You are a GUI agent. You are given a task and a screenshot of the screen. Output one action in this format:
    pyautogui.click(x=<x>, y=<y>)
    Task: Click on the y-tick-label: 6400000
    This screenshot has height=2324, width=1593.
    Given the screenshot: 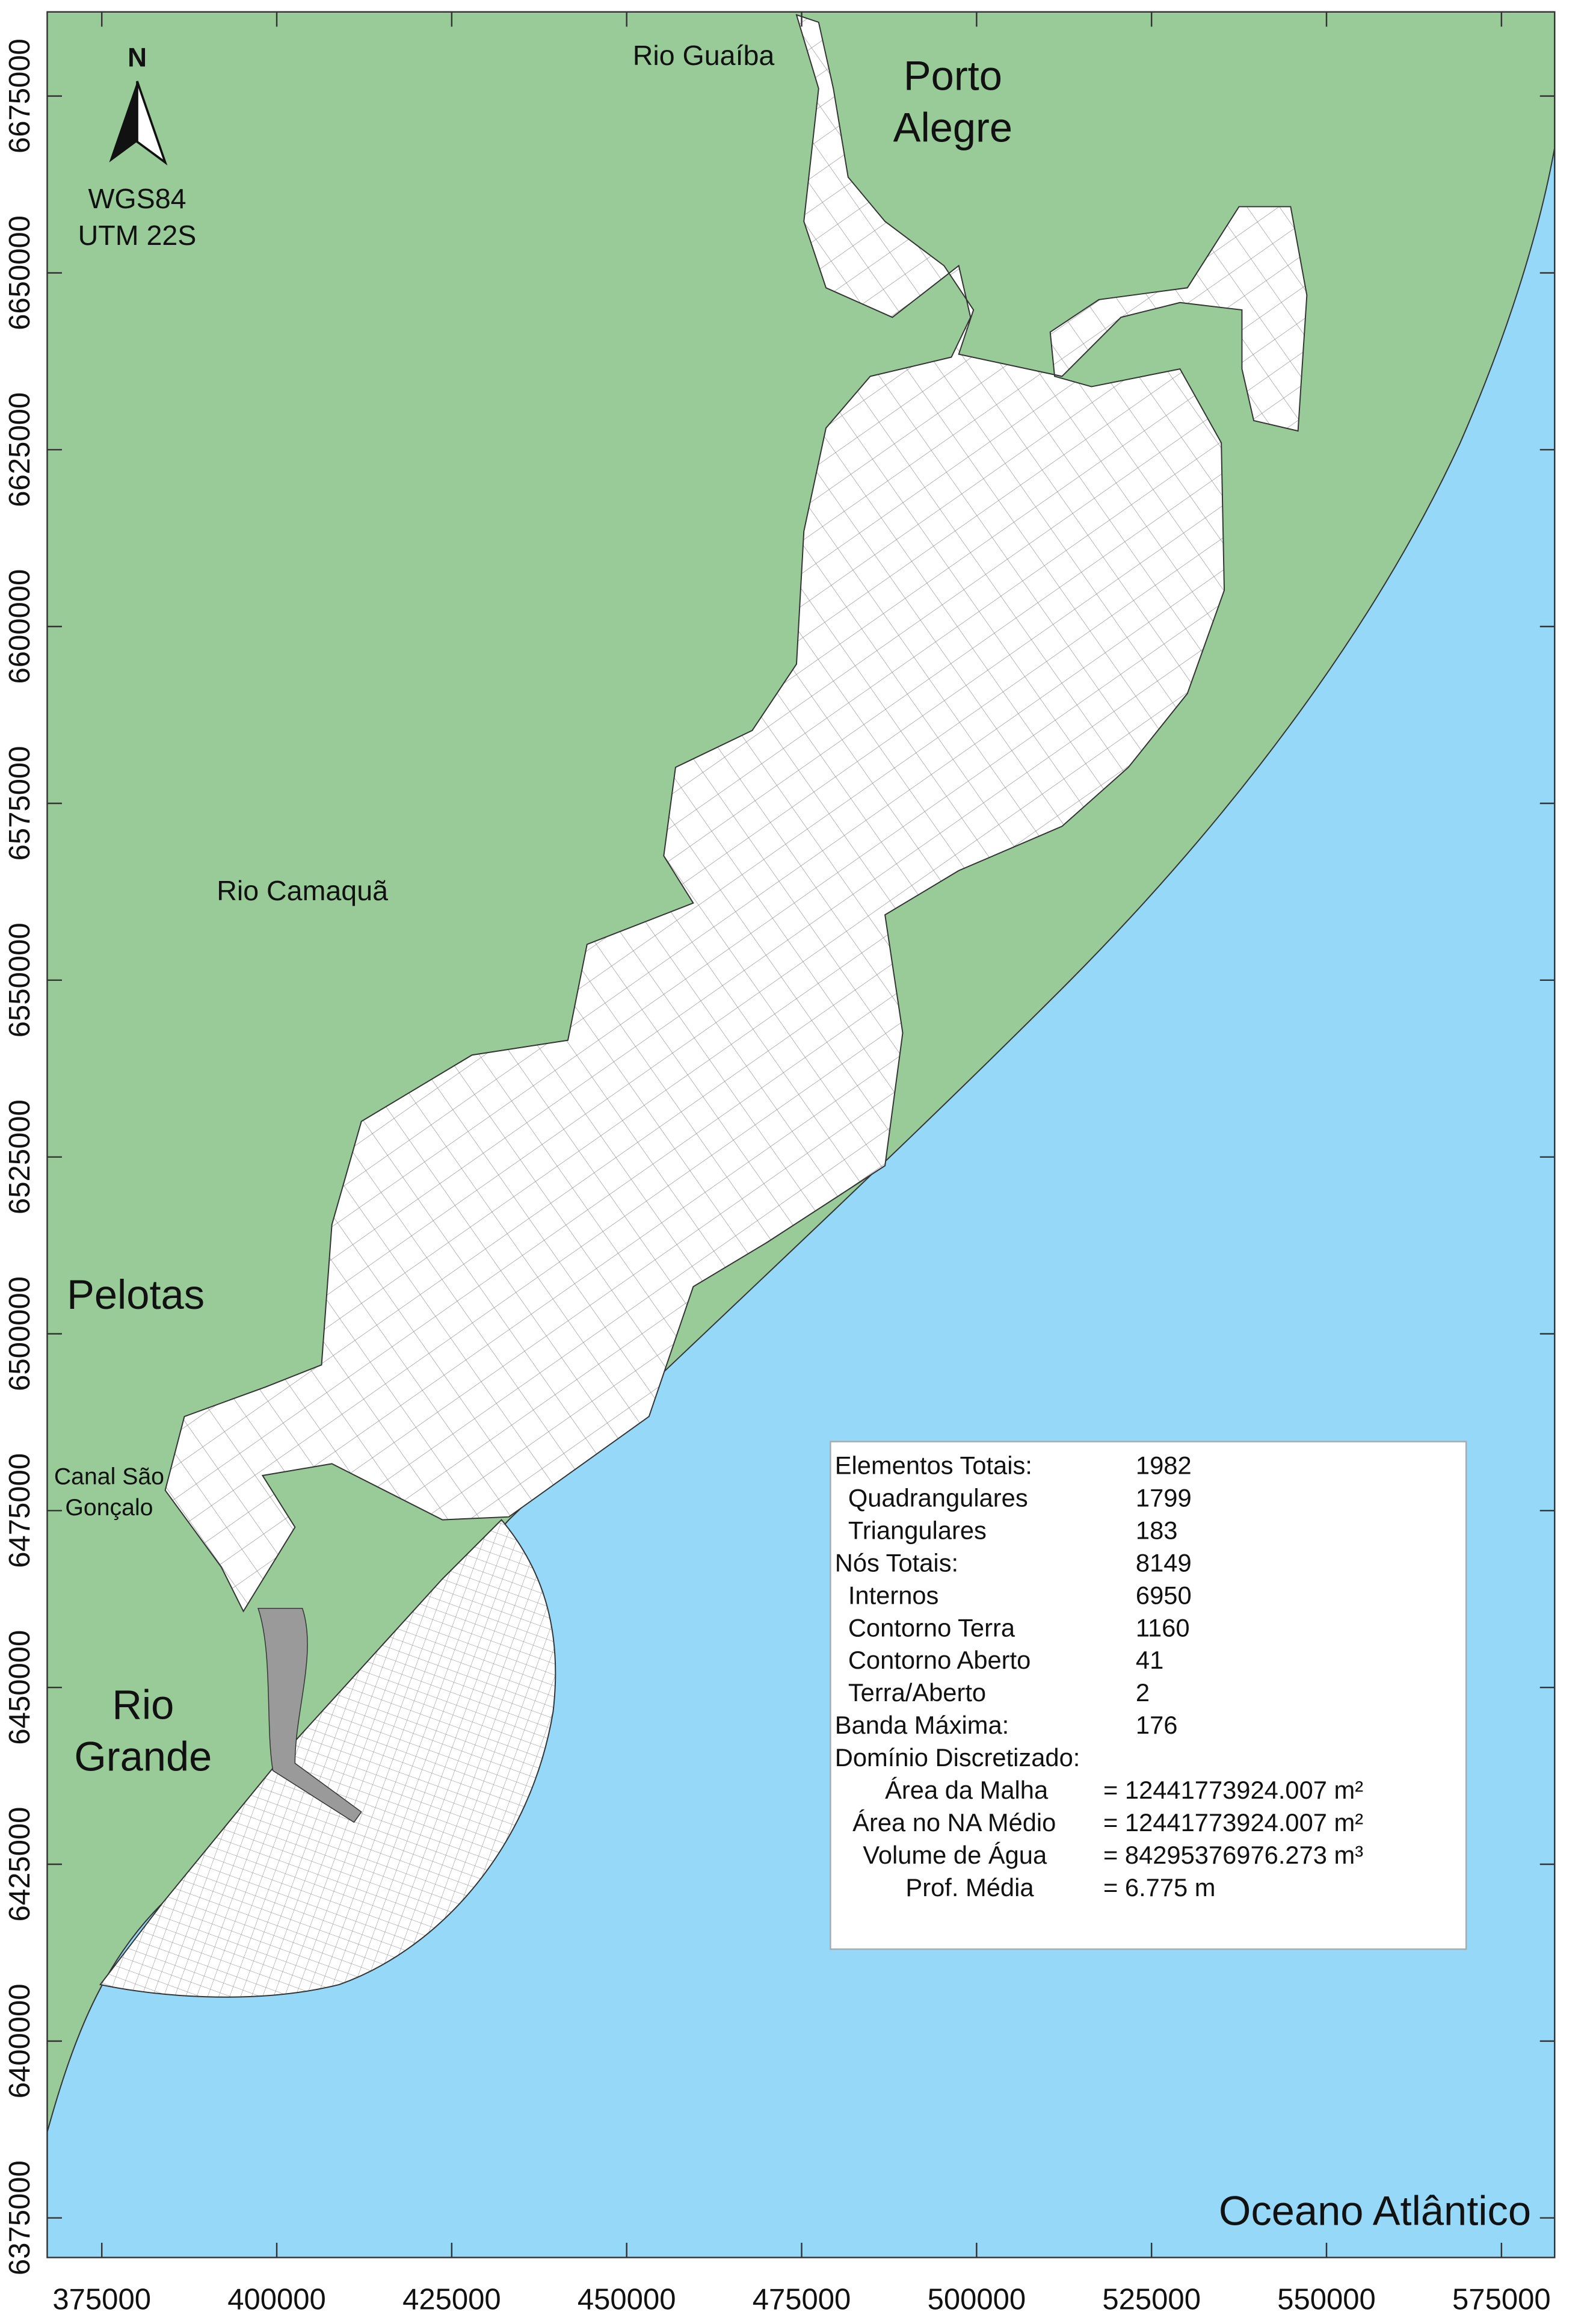 What is the action you would take?
    pyautogui.click(x=20, y=2040)
    